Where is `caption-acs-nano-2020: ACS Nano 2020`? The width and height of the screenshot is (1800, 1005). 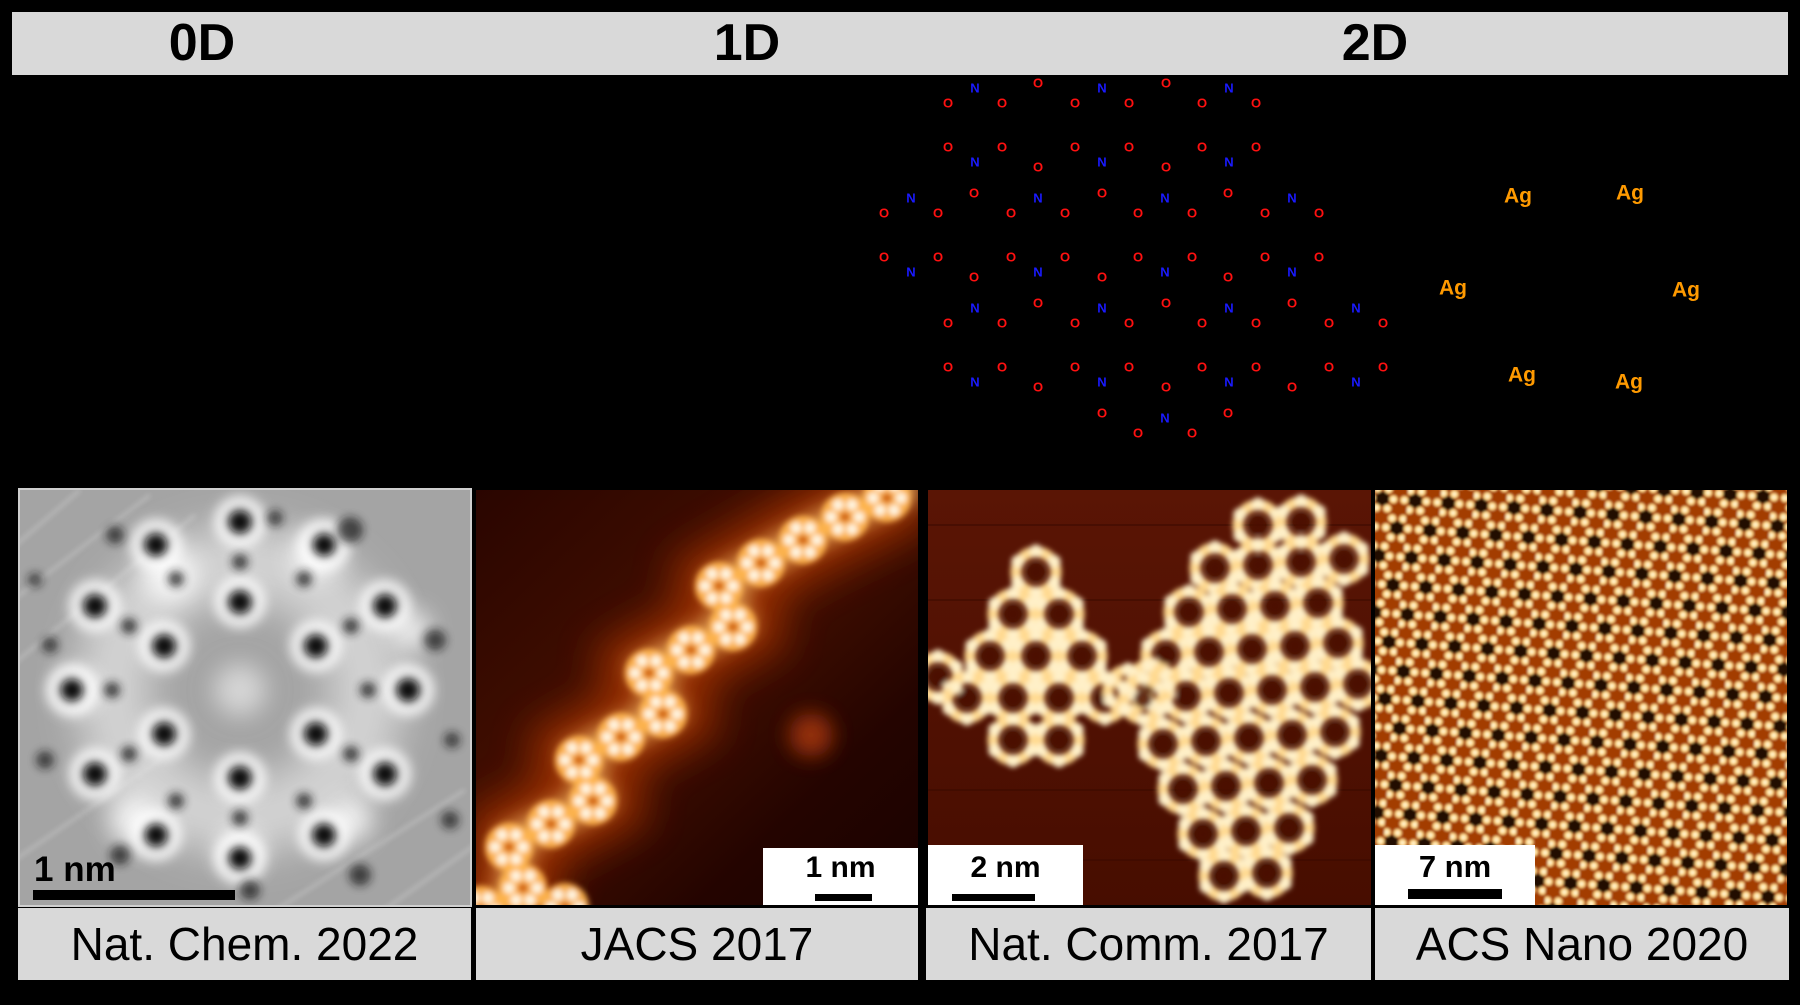 caption-acs-nano-2020: ACS Nano 2020 is located at coordinates (1582, 944).